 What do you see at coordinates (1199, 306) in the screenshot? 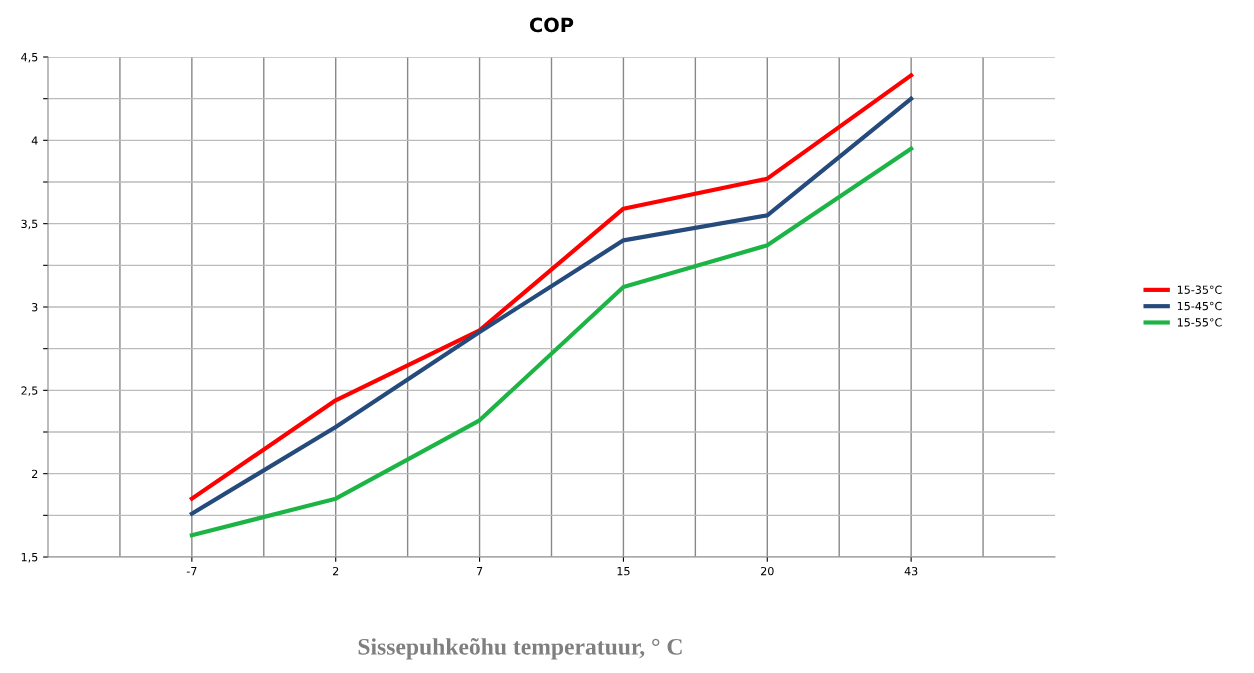
I see `legend-label: 15-45°C` at bounding box center [1199, 306].